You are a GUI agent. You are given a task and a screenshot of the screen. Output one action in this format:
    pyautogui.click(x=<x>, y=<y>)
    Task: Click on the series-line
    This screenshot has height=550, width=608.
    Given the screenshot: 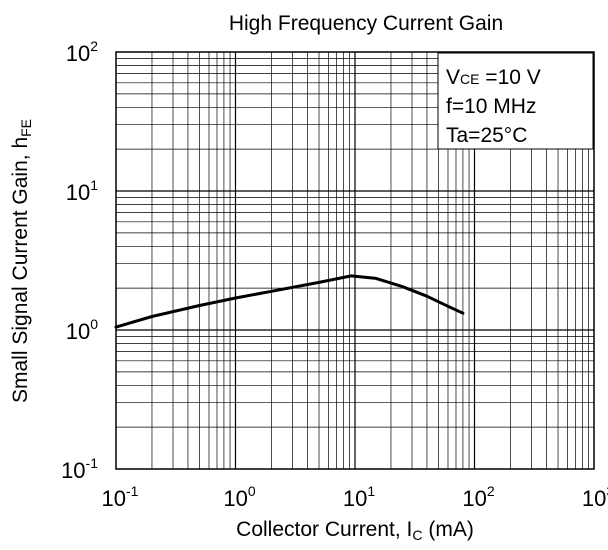 What is the action you would take?
    pyautogui.click(x=289, y=301)
    